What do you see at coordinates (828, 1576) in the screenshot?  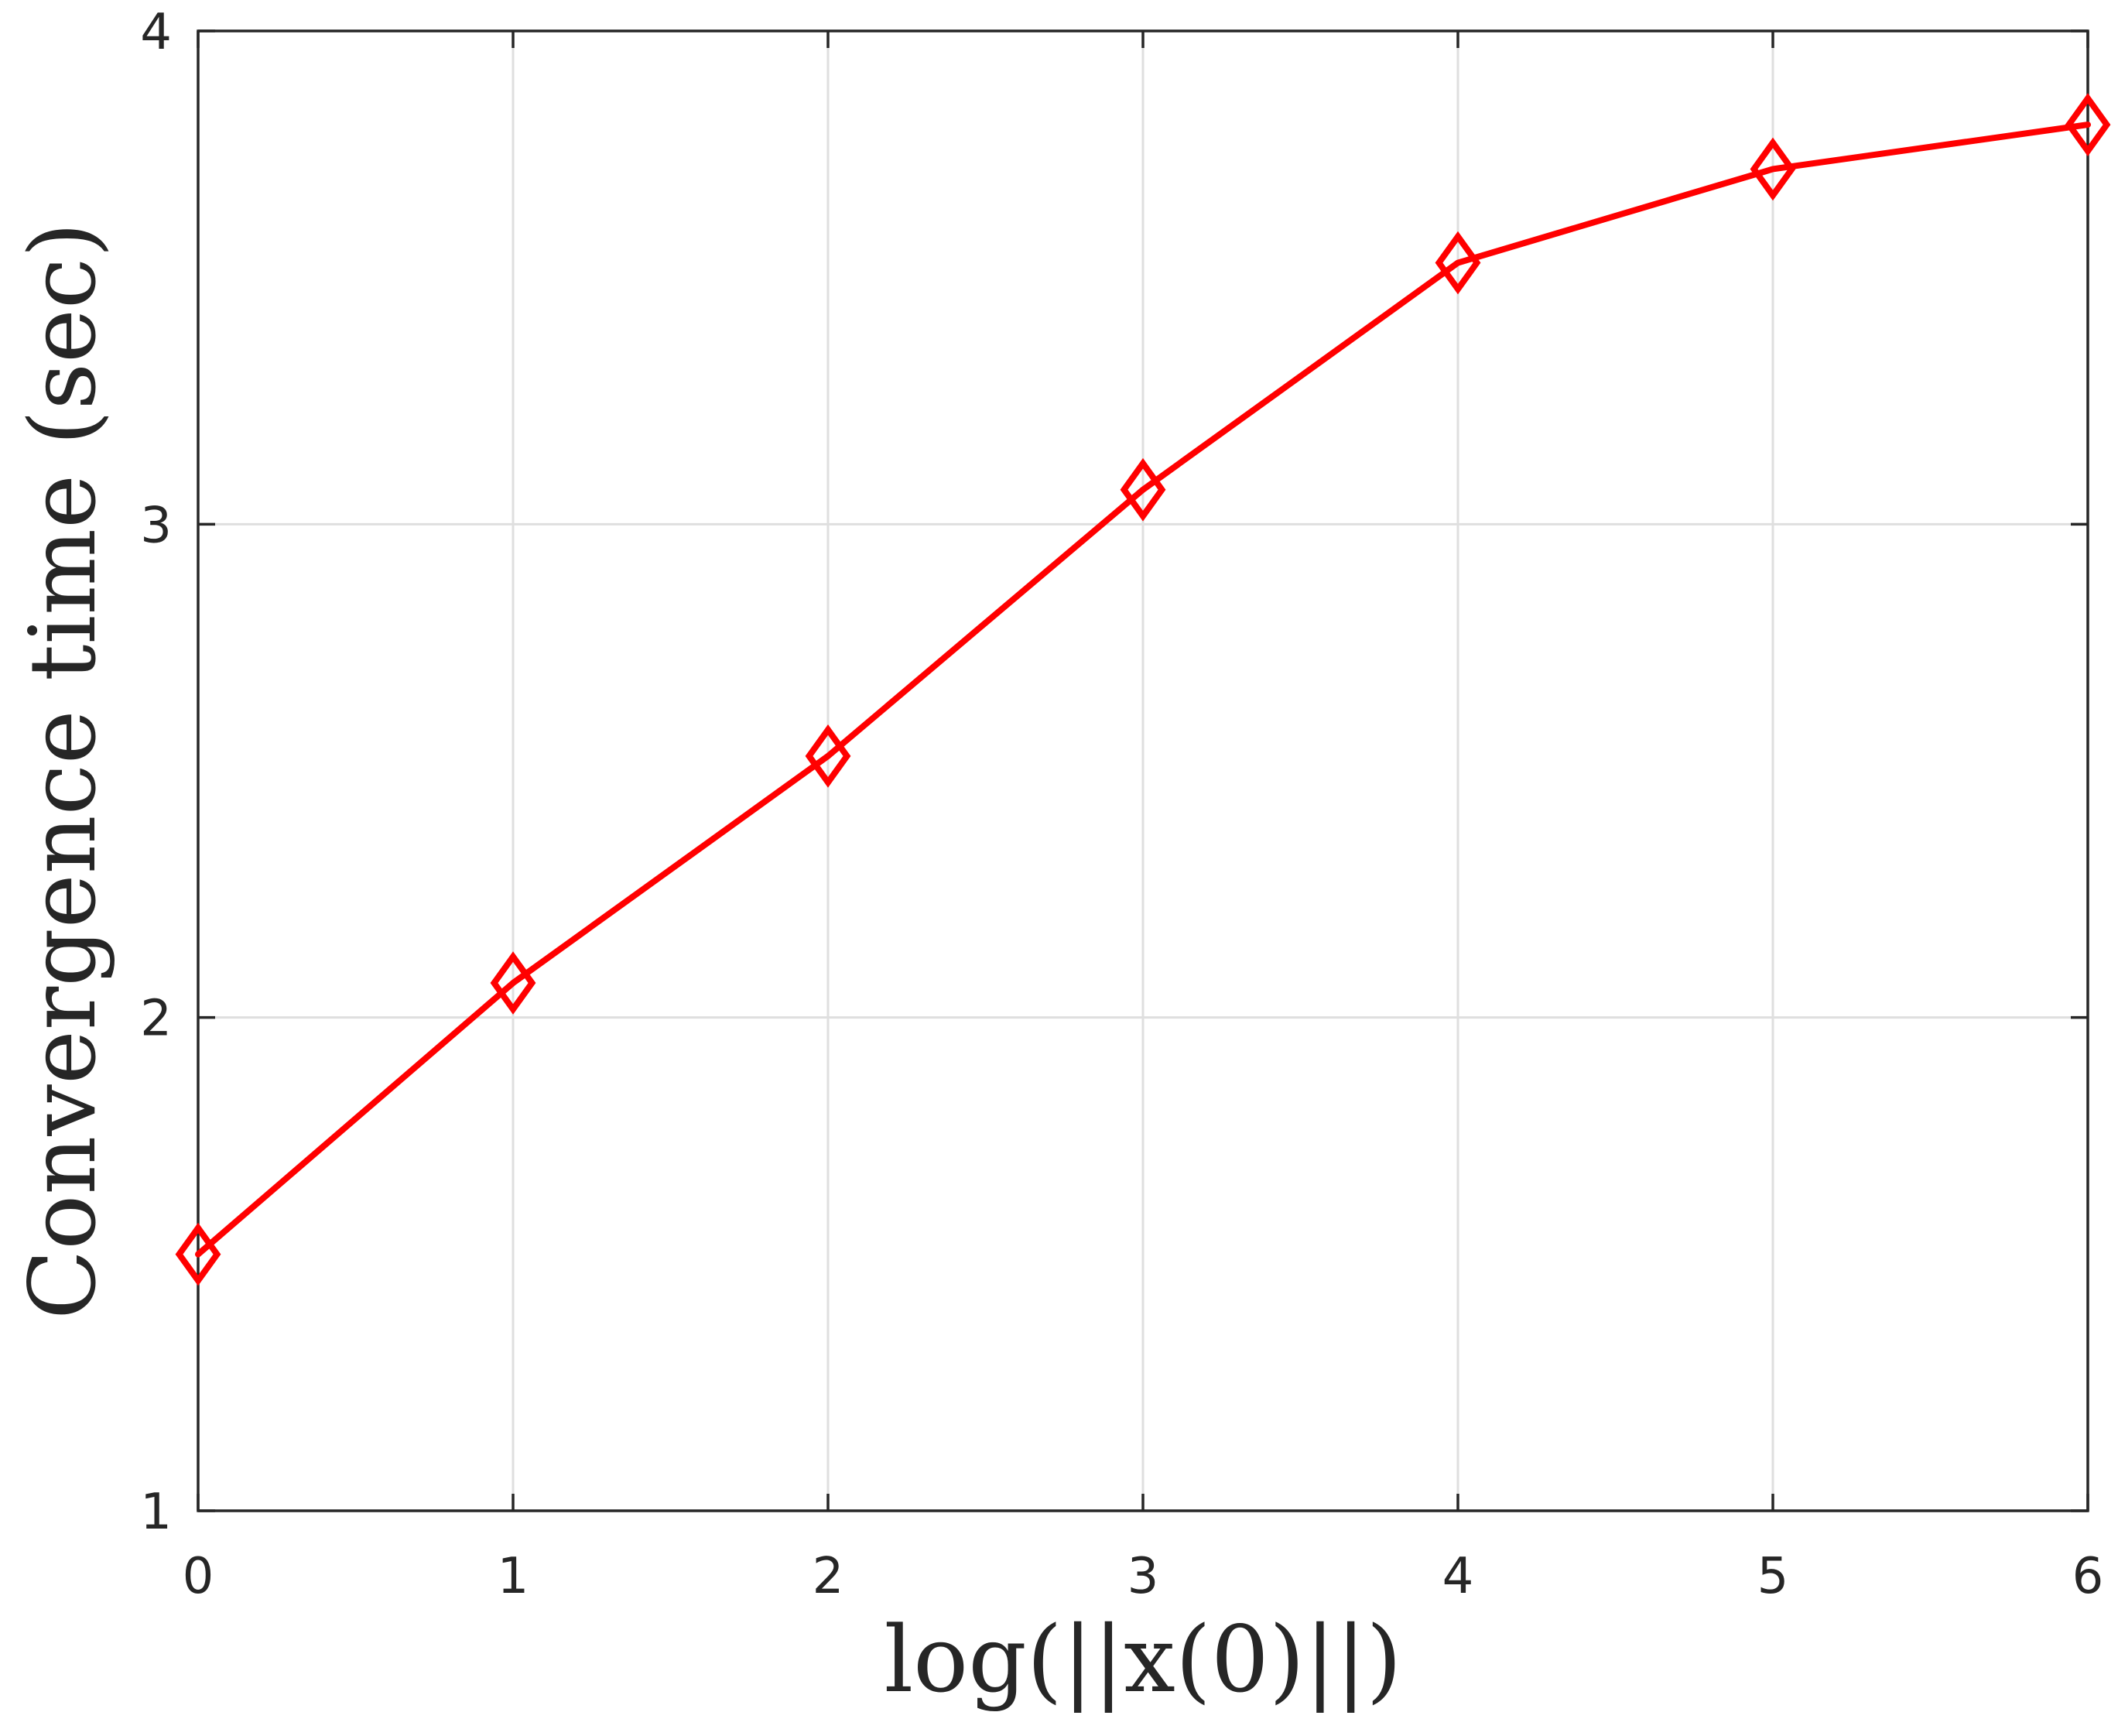 I see `x-tick-label: 2` at bounding box center [828, 1576].